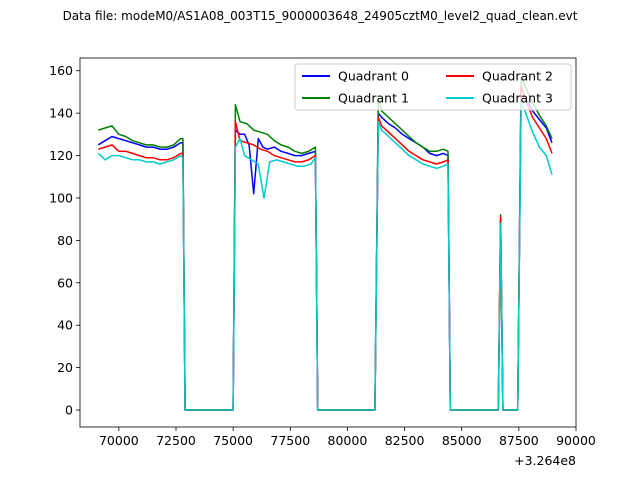 The width and height of the screenshot is (640, 480). I want to click on y-tick-label: 100, so click(61, 197).